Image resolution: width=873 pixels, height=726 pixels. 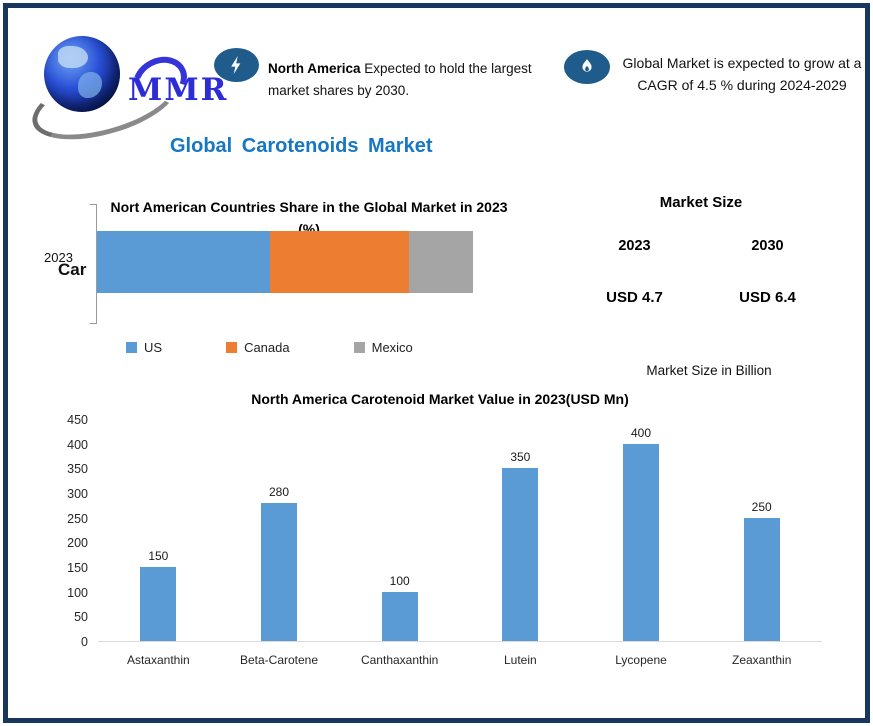 What do you see at coordinates (767, 246) in the screenshot?
I see `market-size-year: 2030` at bounding box center [767, 246].